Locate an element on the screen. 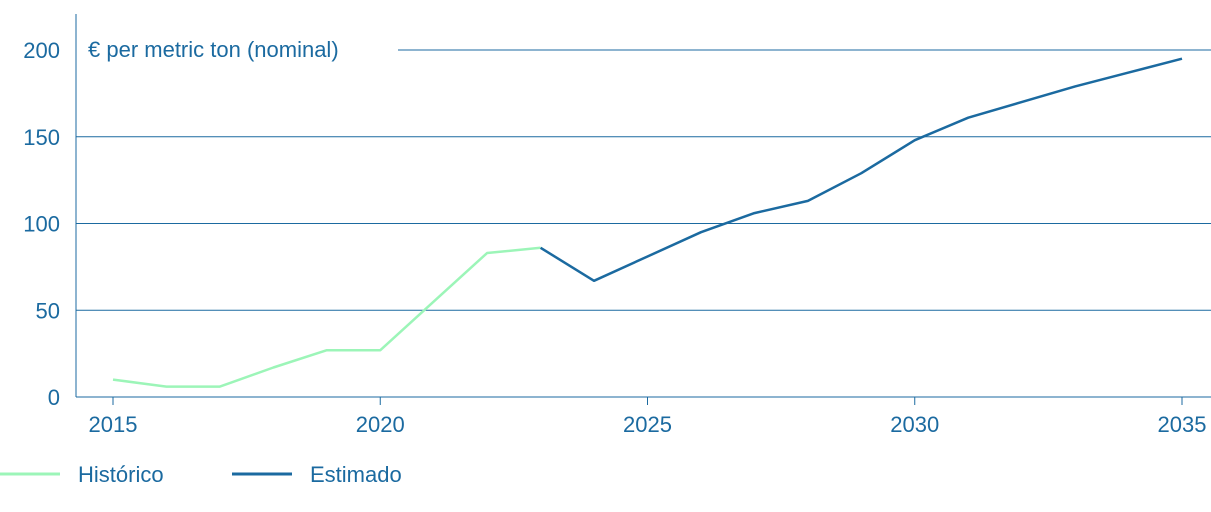 This screenshot has height=512, width=1211. unit-label: € per metric ton (nominal) is located at coordinates (213, 49).